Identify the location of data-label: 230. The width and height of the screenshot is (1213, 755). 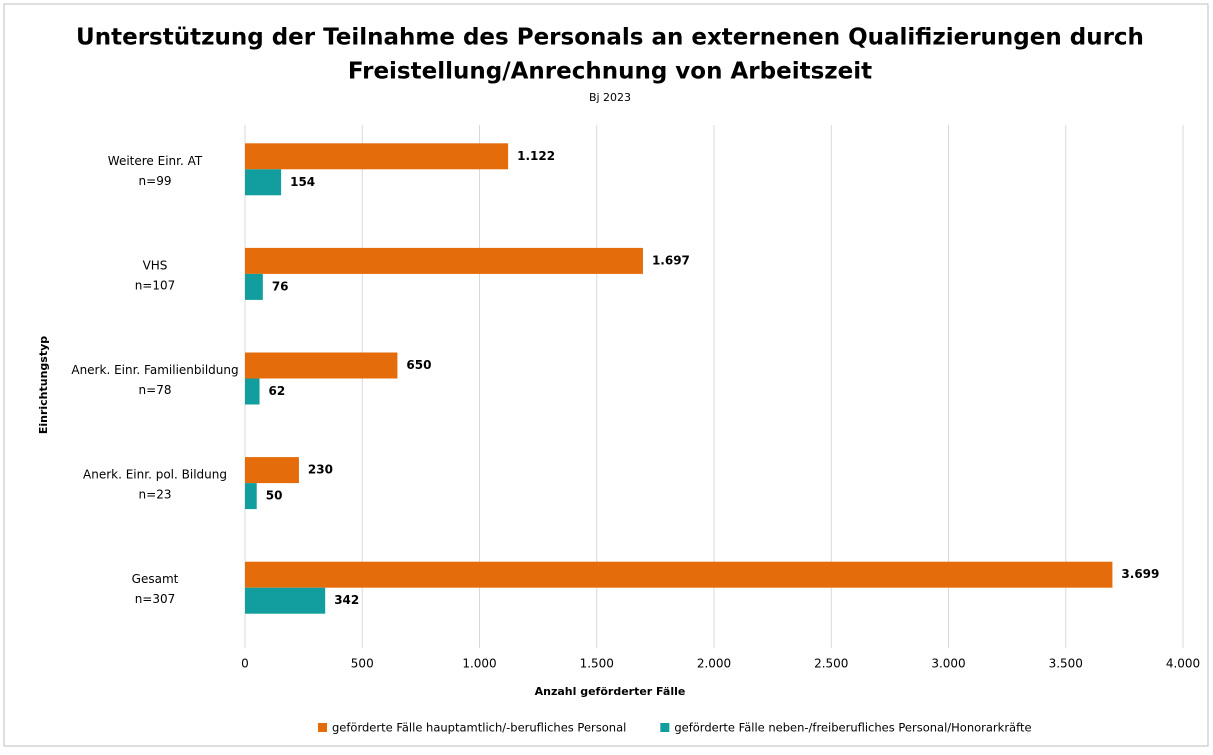
(320, 470).